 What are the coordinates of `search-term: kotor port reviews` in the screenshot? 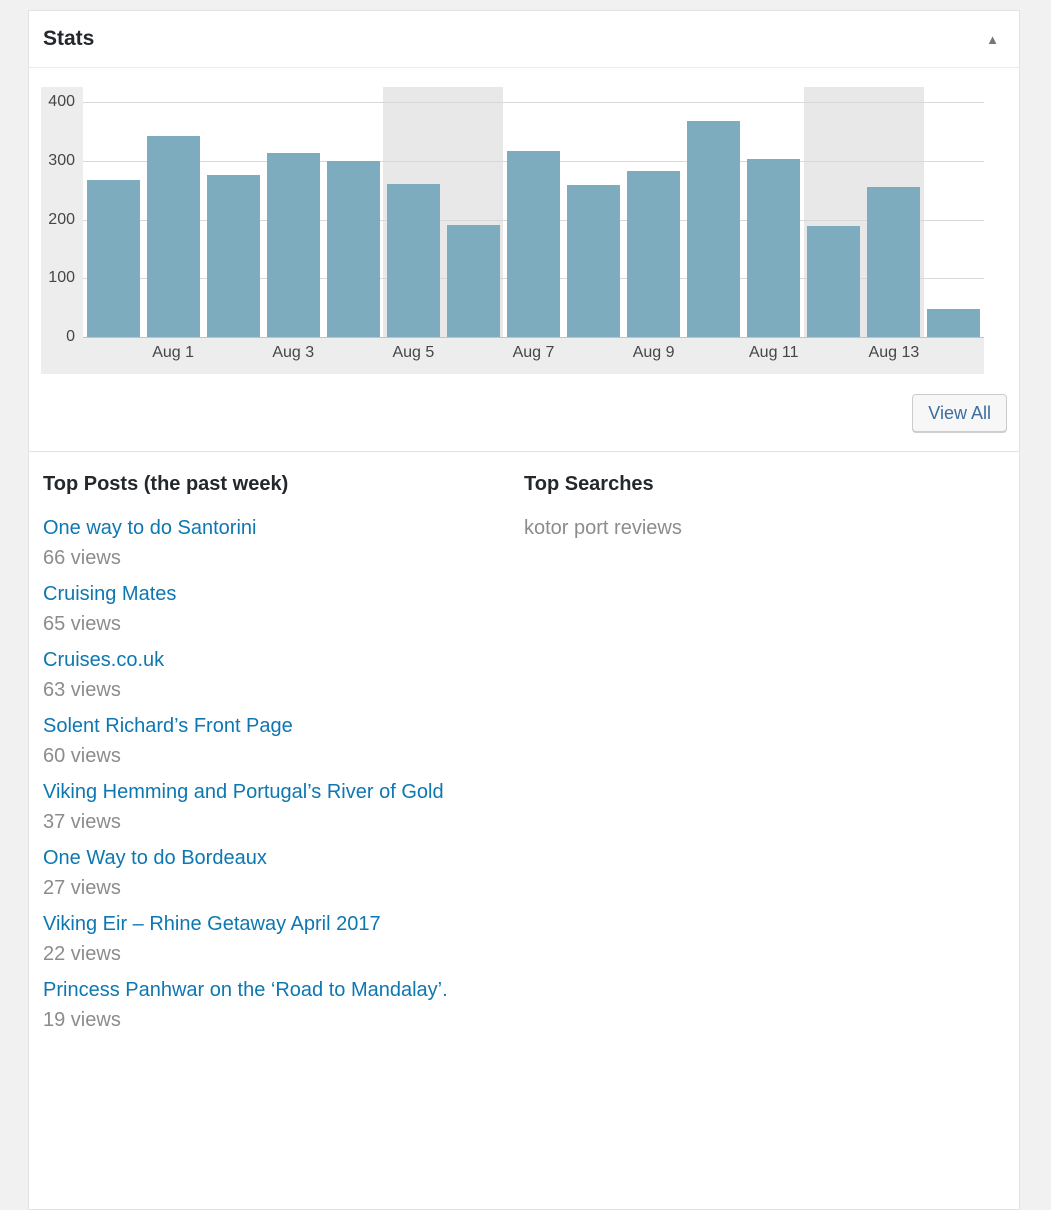 It's located at (603, 528).